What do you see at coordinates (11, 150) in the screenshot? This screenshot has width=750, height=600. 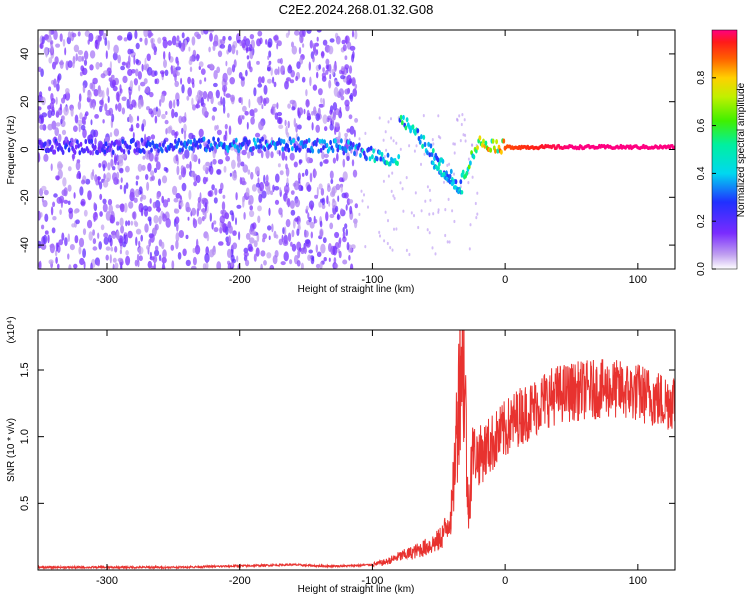 I see `spectrogram-y-label: Frequency (Hz)` at bounding box center [11, 150].